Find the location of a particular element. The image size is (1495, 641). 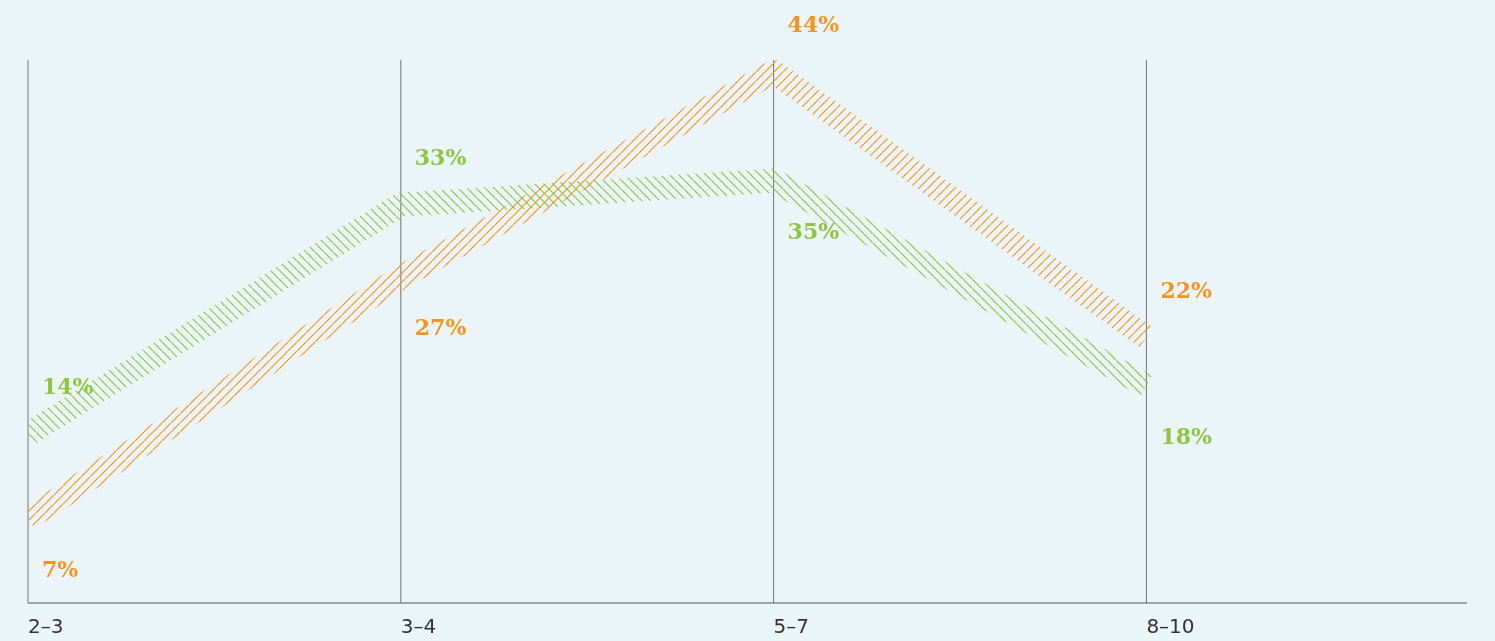

x-tick-label: 3–4 is located at coordinates (418, 626).